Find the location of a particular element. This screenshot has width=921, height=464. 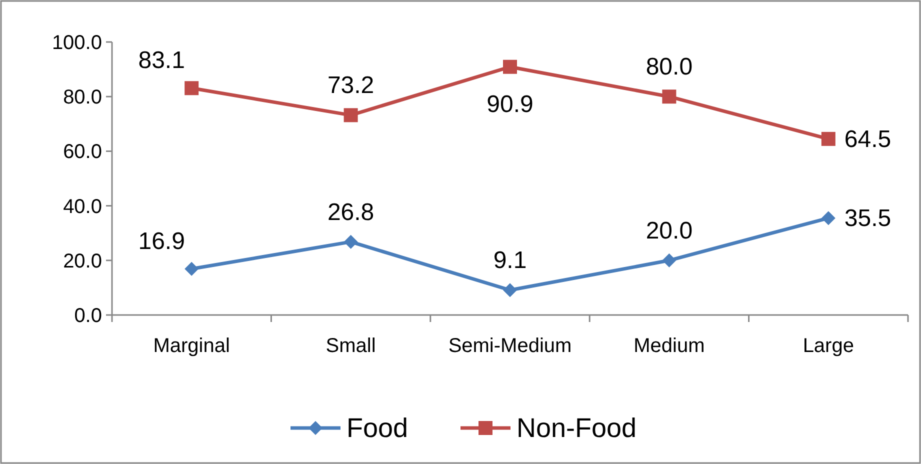

y-tick-label: 80.0 is located at coordinates (82, 97).